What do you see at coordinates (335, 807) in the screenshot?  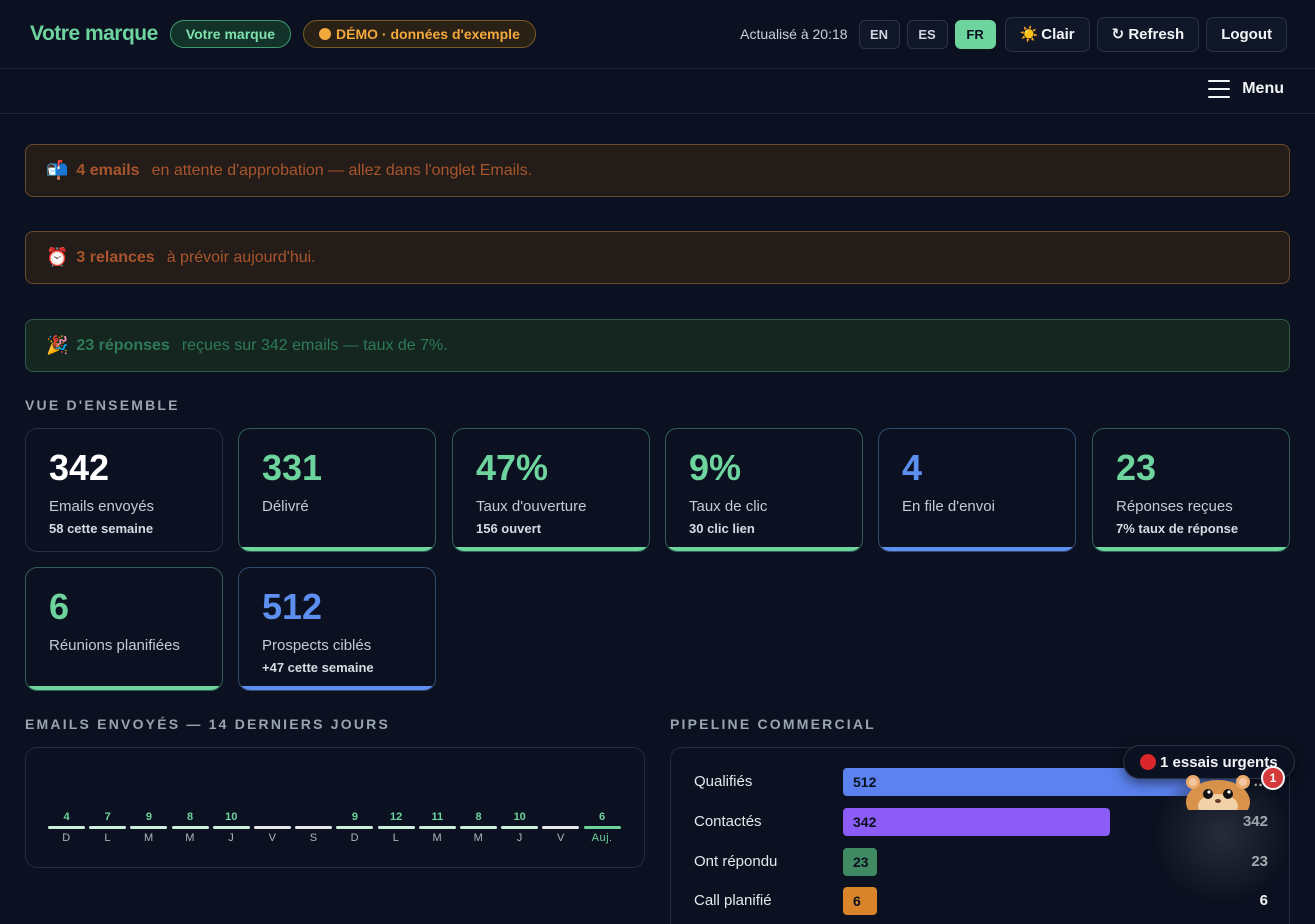 I see `emails-chart-panel: 4 D 7 L 9 M 8 M 10 J V S 9 D 12 L 11 M 8 M 10 J V 6 Auj.` at bounding box center [335, 807].